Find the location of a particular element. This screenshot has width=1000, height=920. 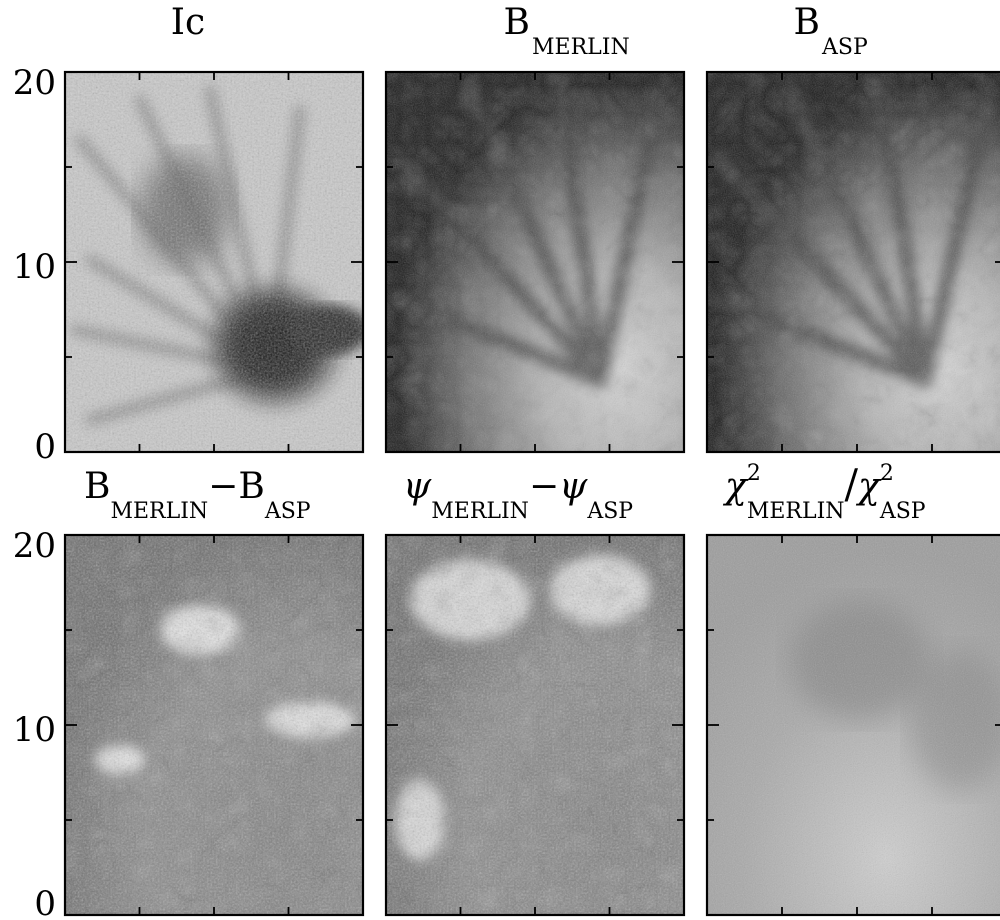

ic-title: Ic is located at coordinates (188, 22).